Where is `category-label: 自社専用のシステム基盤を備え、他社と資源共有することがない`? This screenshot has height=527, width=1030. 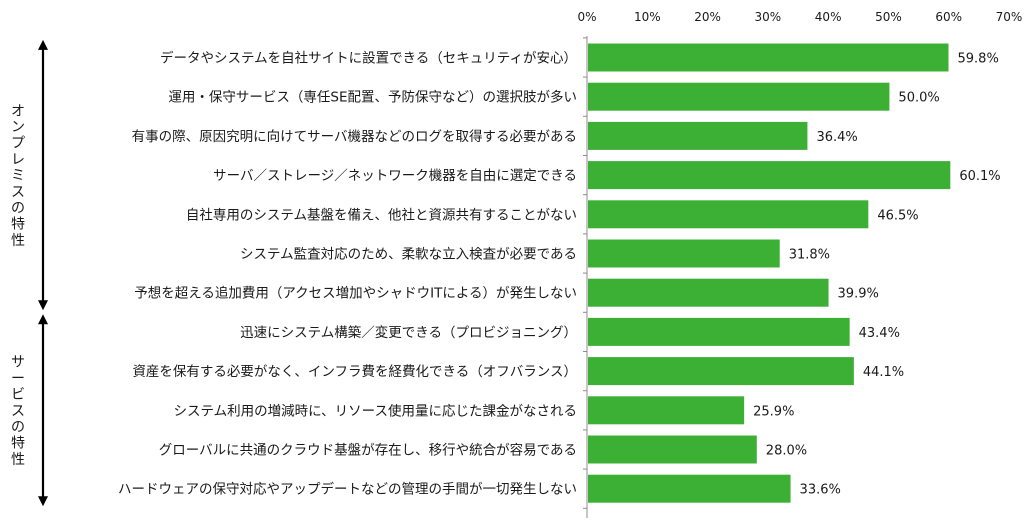
category-label: 自社専用のシステム基盤を備え、他社と資源共有することがない is located at coordinates (381, 214).